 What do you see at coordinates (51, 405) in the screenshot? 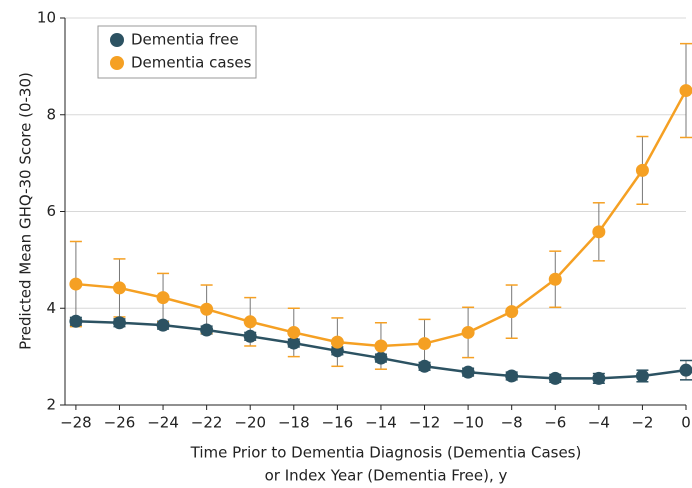
I see `y-tick-label: 2` at bounding box center [51, 405].